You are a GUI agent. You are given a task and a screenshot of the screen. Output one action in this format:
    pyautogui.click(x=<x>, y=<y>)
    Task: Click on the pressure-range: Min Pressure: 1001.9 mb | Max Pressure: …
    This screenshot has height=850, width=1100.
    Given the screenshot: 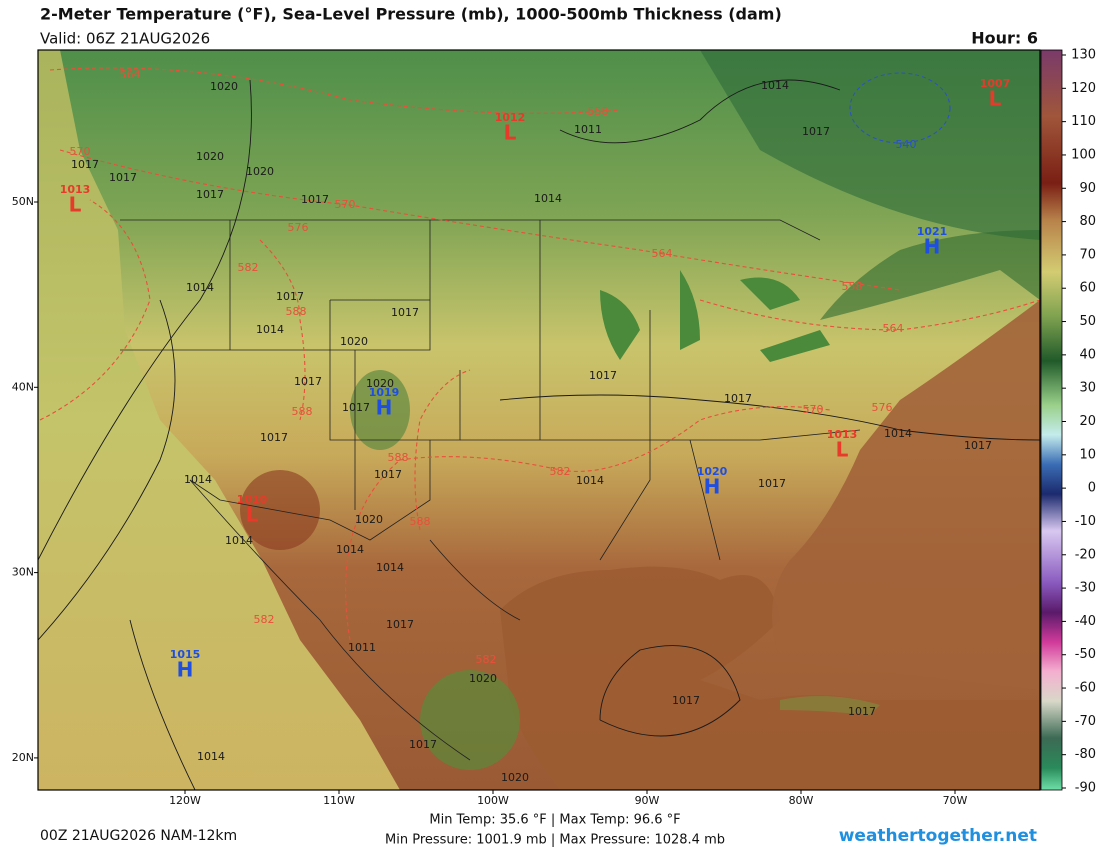 What is the action you would take?
    pyautogui.click(x=555, y=840)
    